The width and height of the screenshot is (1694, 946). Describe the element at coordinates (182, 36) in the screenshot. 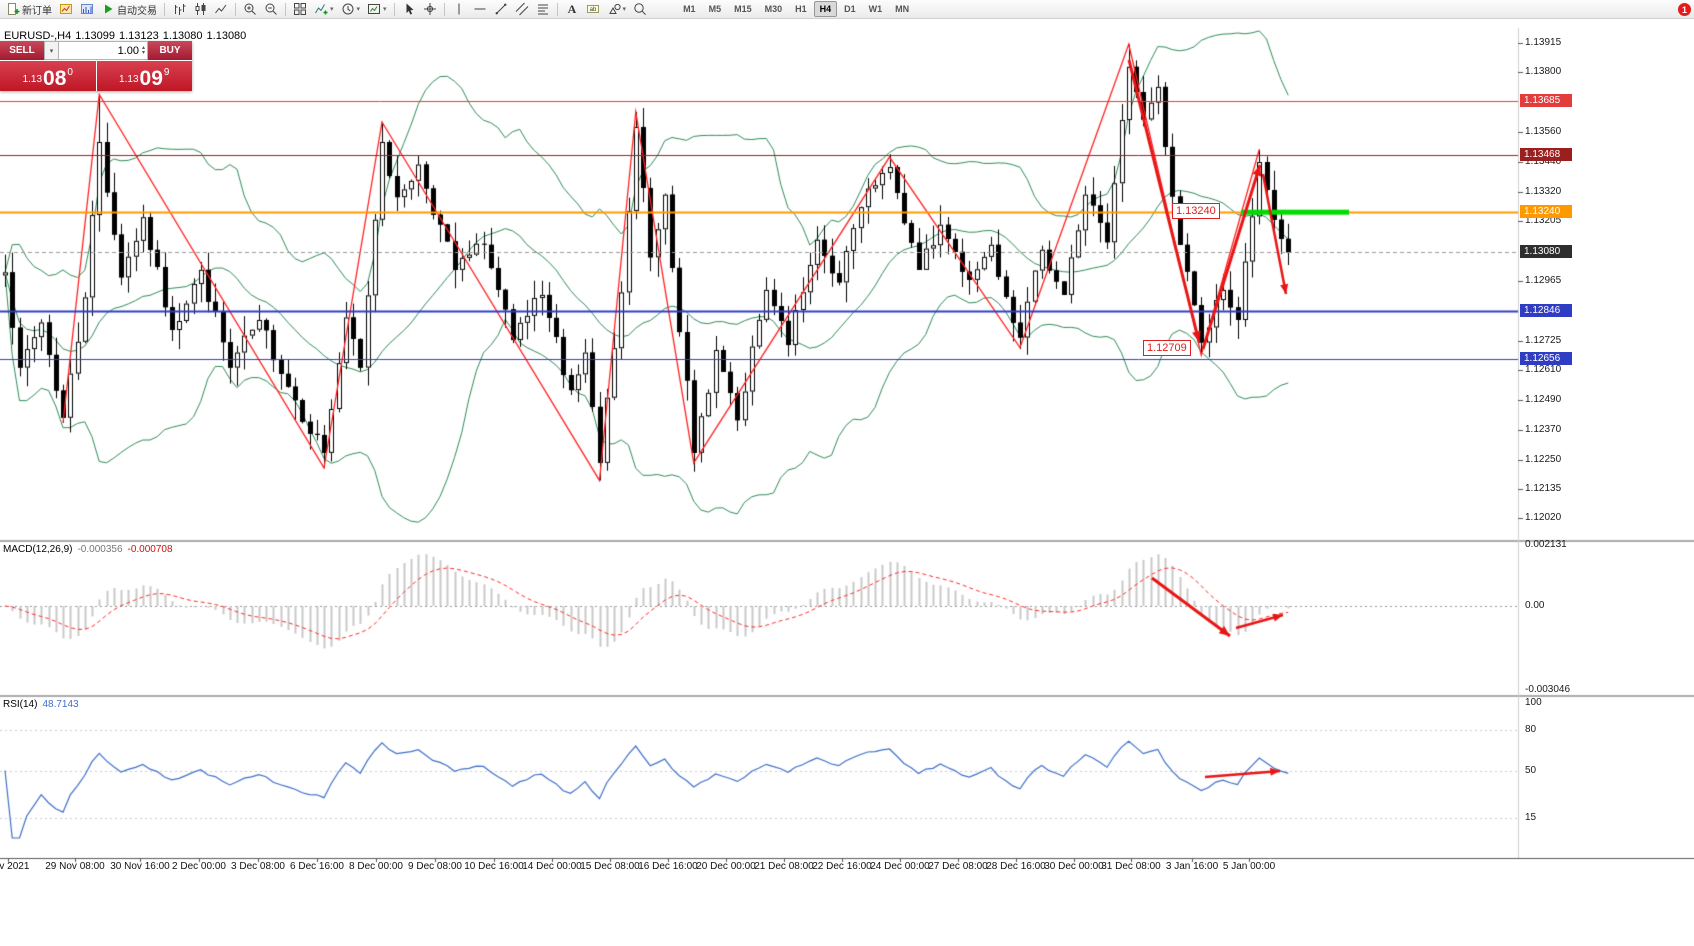

I see `chart-low-value: 1.13080` at that location.